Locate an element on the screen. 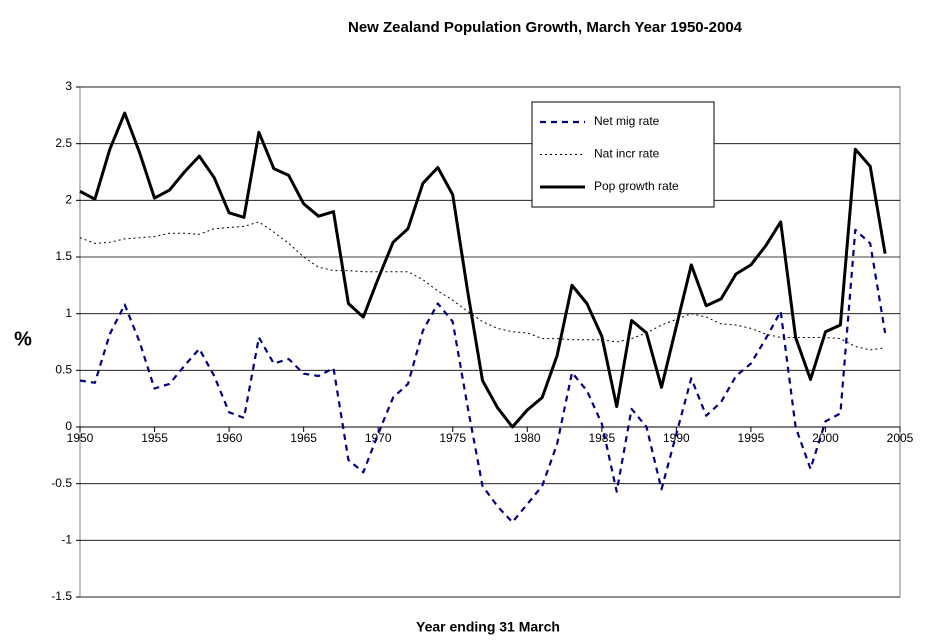 The width and height of the screenshot is (925, 644). y-tick-label: 2 is located at coordinates (68, 200).